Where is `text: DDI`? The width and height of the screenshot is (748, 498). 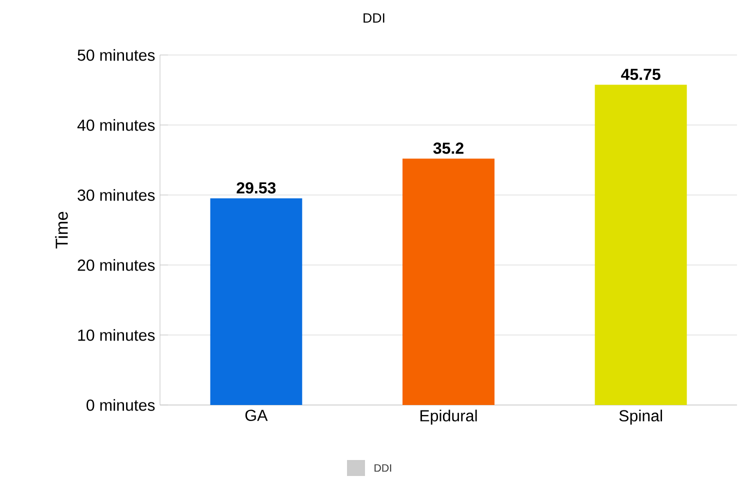 text: DDI is located at coordinates (383, 468).